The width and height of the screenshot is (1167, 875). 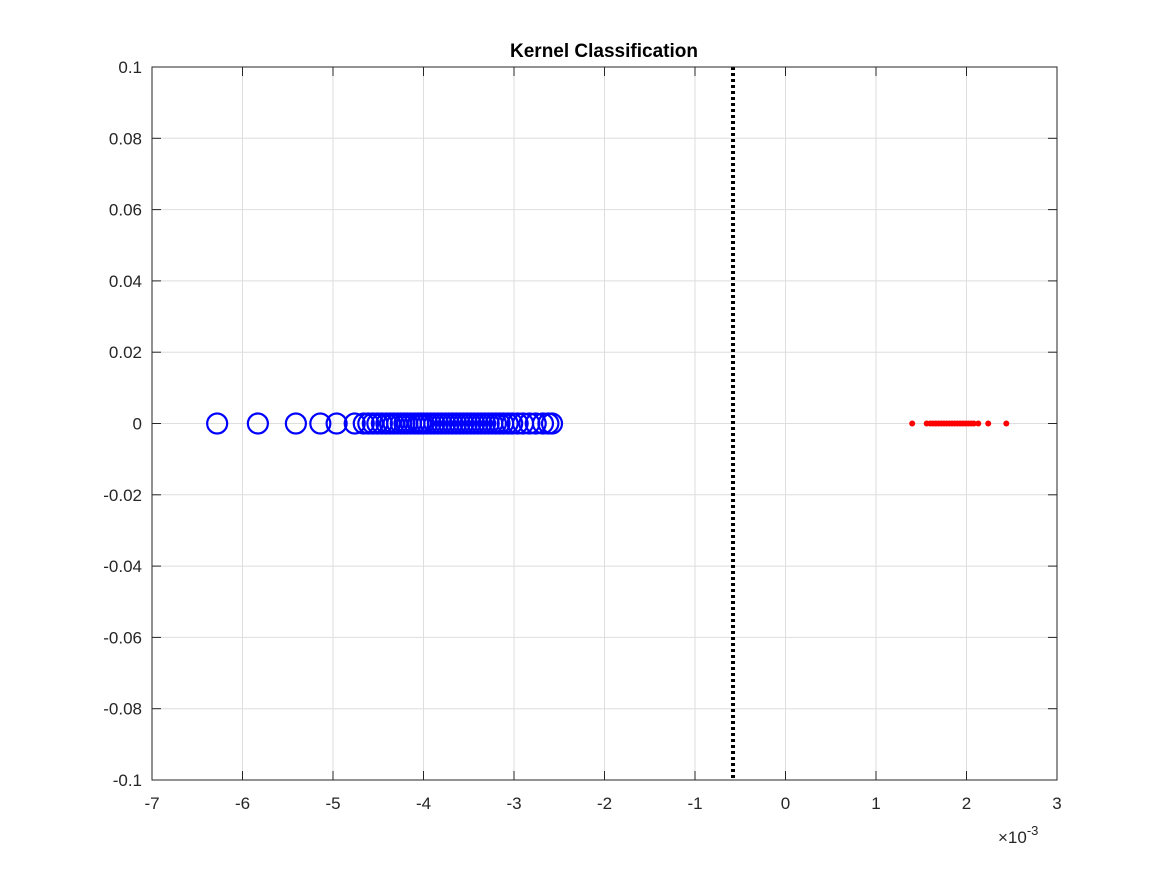 What do you see at coordinates (125, 352) in the screenshot?
I see `y-tick-label: 0.02` at bounding box center [125, 352].